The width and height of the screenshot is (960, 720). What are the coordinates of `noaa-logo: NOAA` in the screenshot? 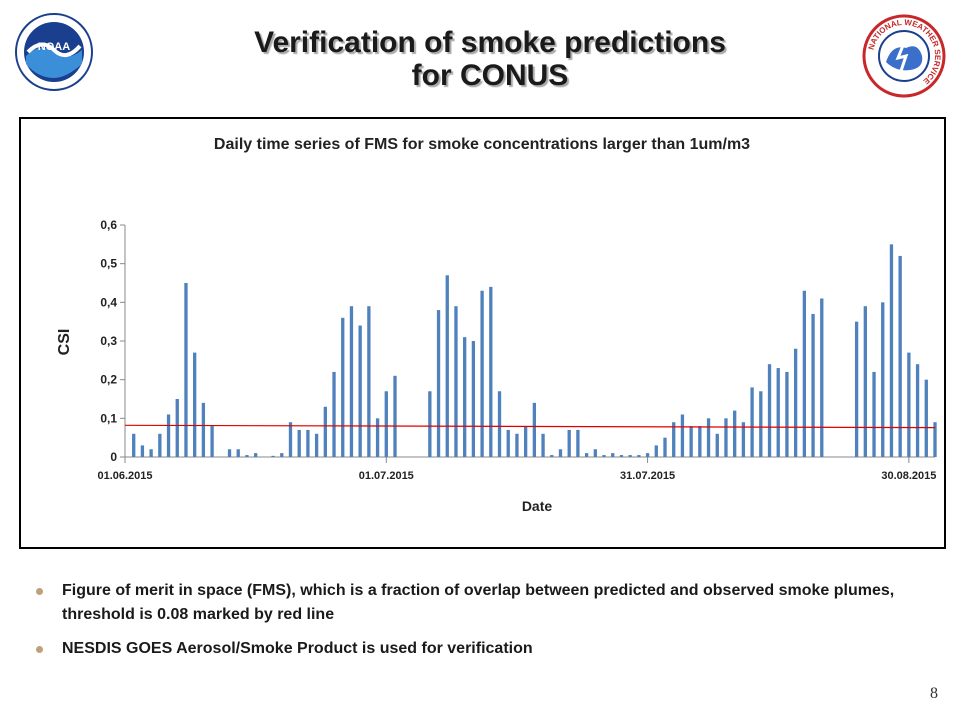 It's located at (54, 52).